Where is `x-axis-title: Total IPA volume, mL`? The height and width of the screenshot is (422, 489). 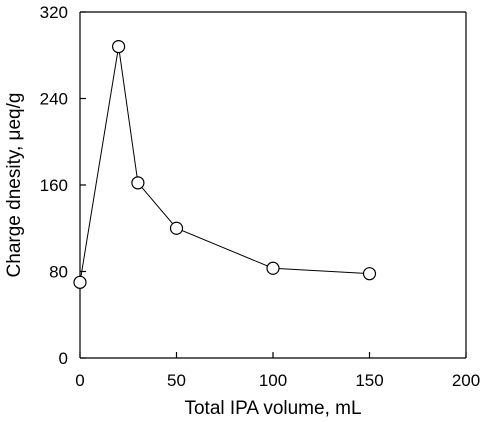
x-axis-title: Total IPA volume, mL is located at coordinates (272, 408).